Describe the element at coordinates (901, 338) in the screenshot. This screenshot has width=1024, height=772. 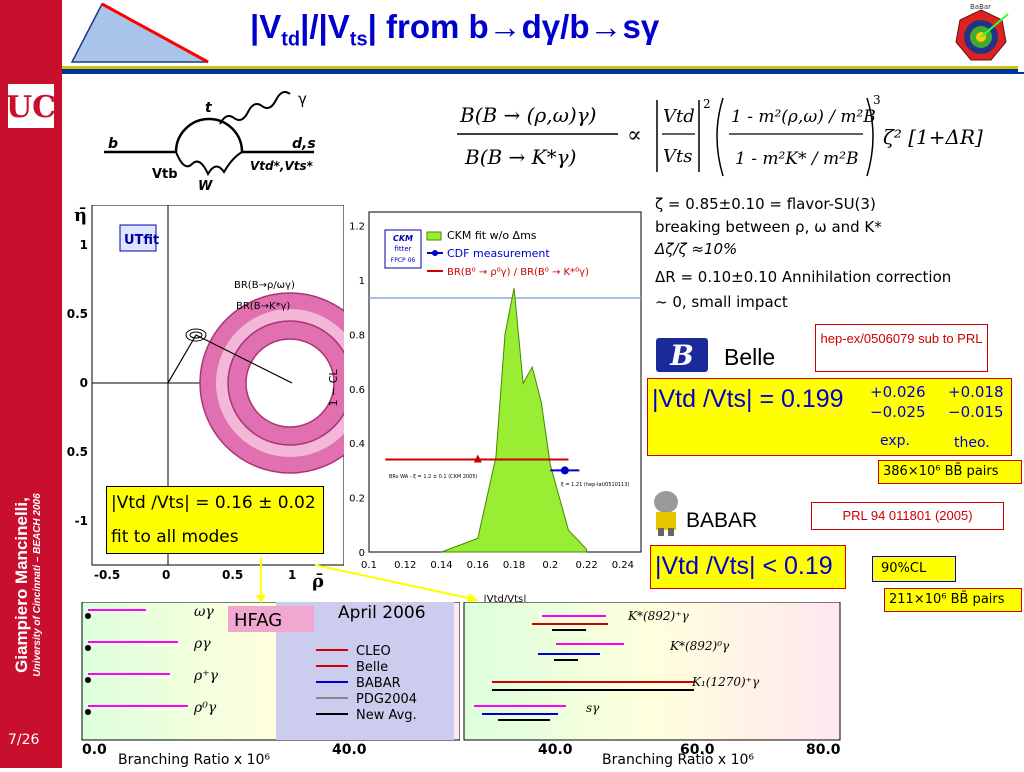
I see `belle-reference: hep-ex/0506079 sub to PRL` at that location.